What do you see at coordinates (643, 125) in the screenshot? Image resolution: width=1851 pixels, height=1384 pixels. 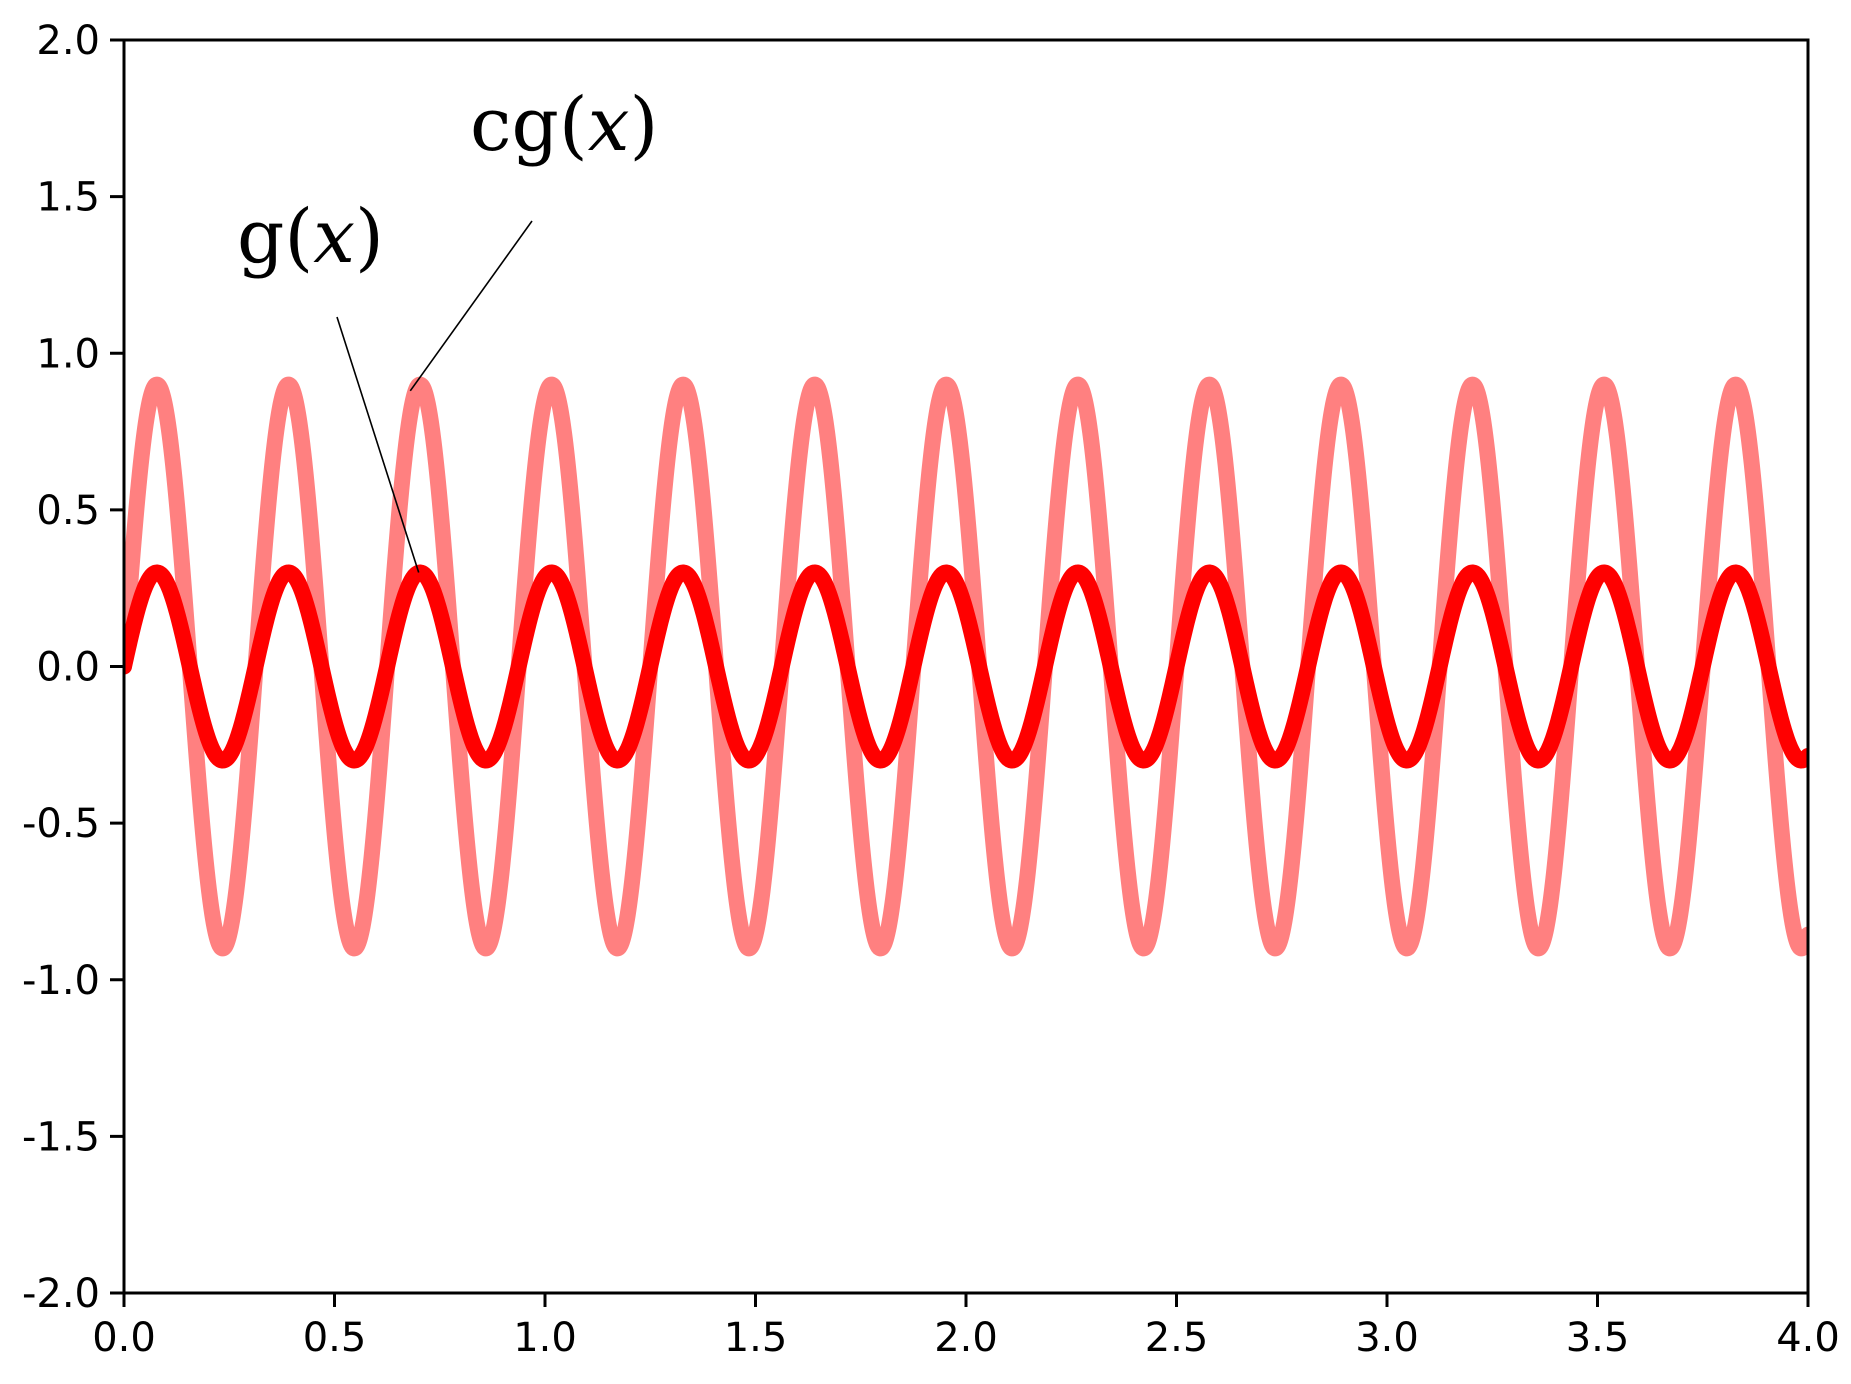 I see `annotation-cg-close-paren: )` at bounding box center [643, 125].